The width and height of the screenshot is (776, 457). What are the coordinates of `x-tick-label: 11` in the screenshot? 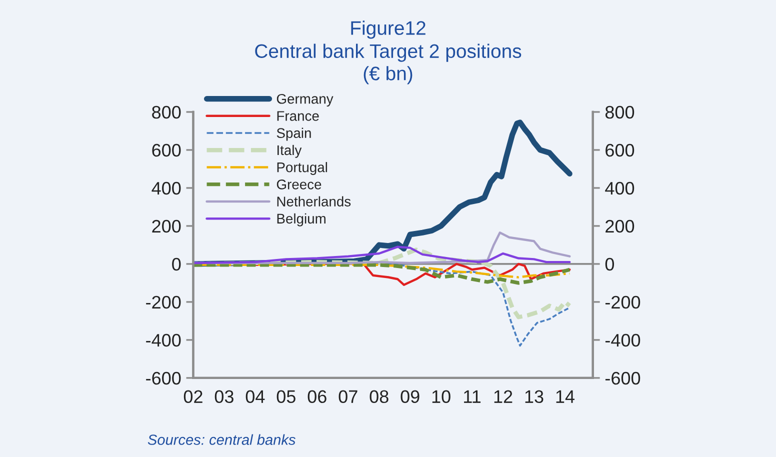 It's located at (472, 396).